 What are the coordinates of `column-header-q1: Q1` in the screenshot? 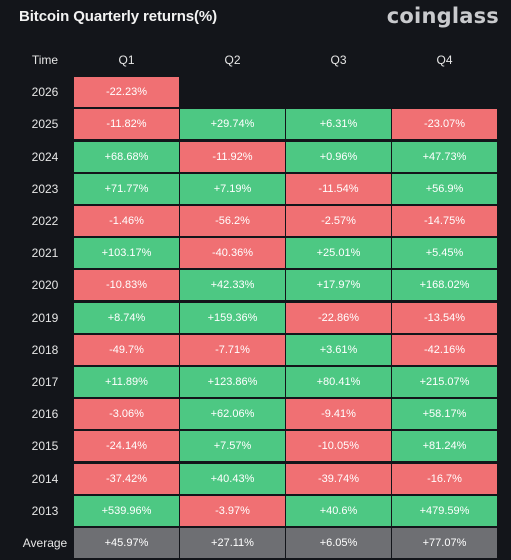 It's located at (126, 60).